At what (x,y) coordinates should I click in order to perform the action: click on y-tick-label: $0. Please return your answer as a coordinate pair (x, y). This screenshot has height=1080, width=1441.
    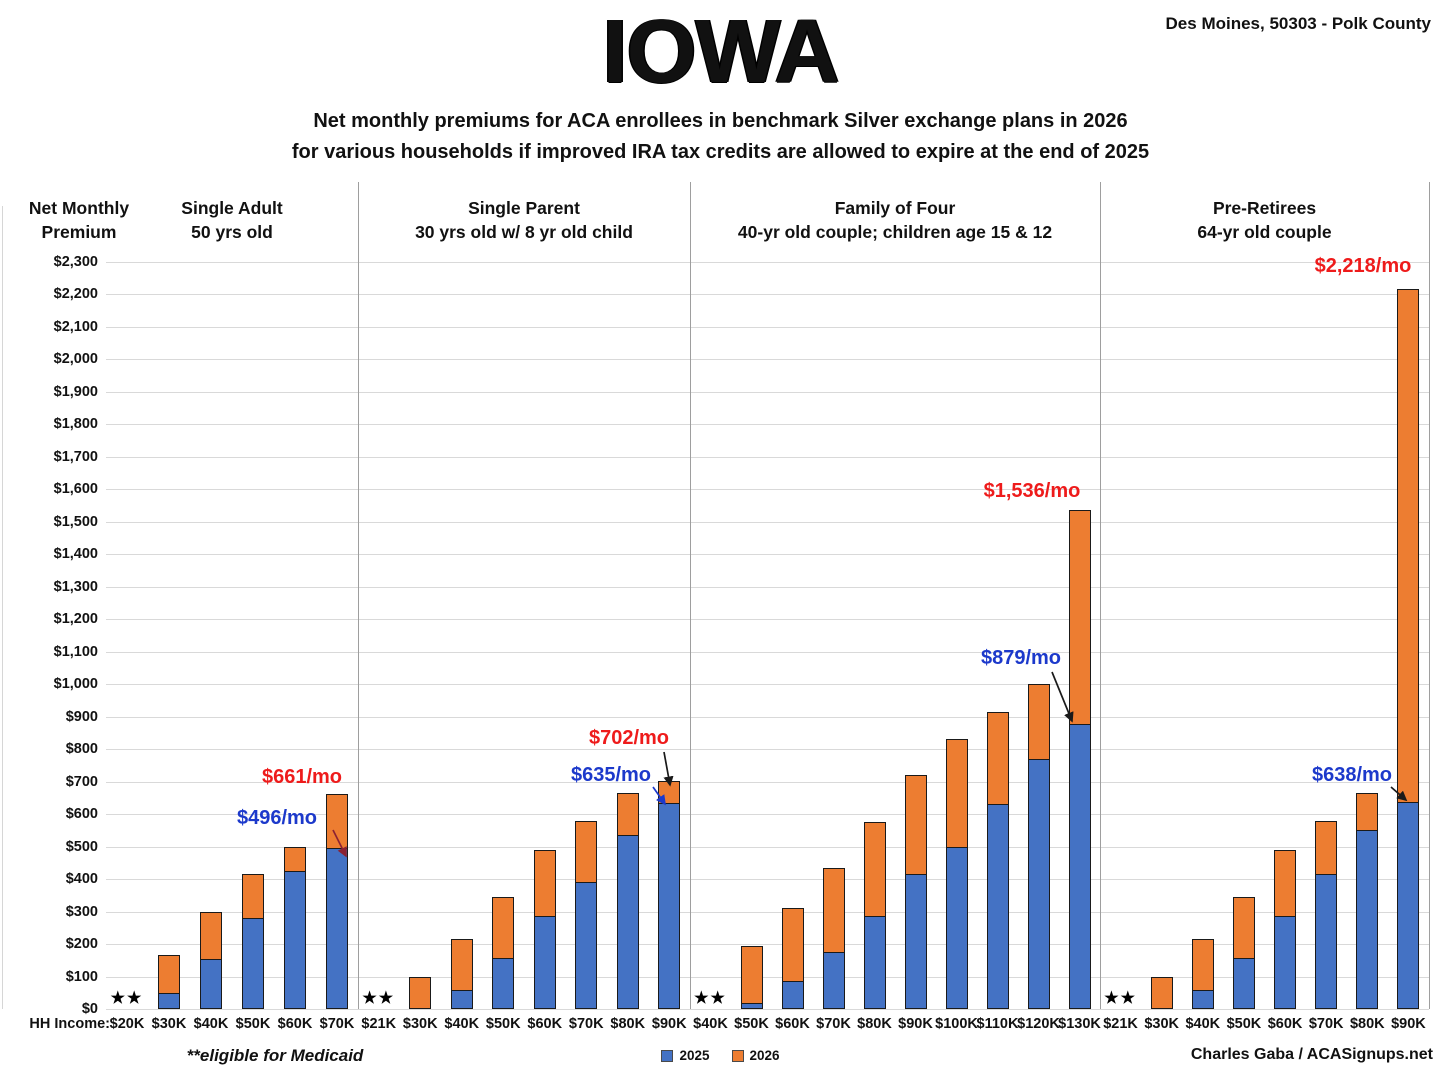
    Looking at the image, I should click on (89, 1009).